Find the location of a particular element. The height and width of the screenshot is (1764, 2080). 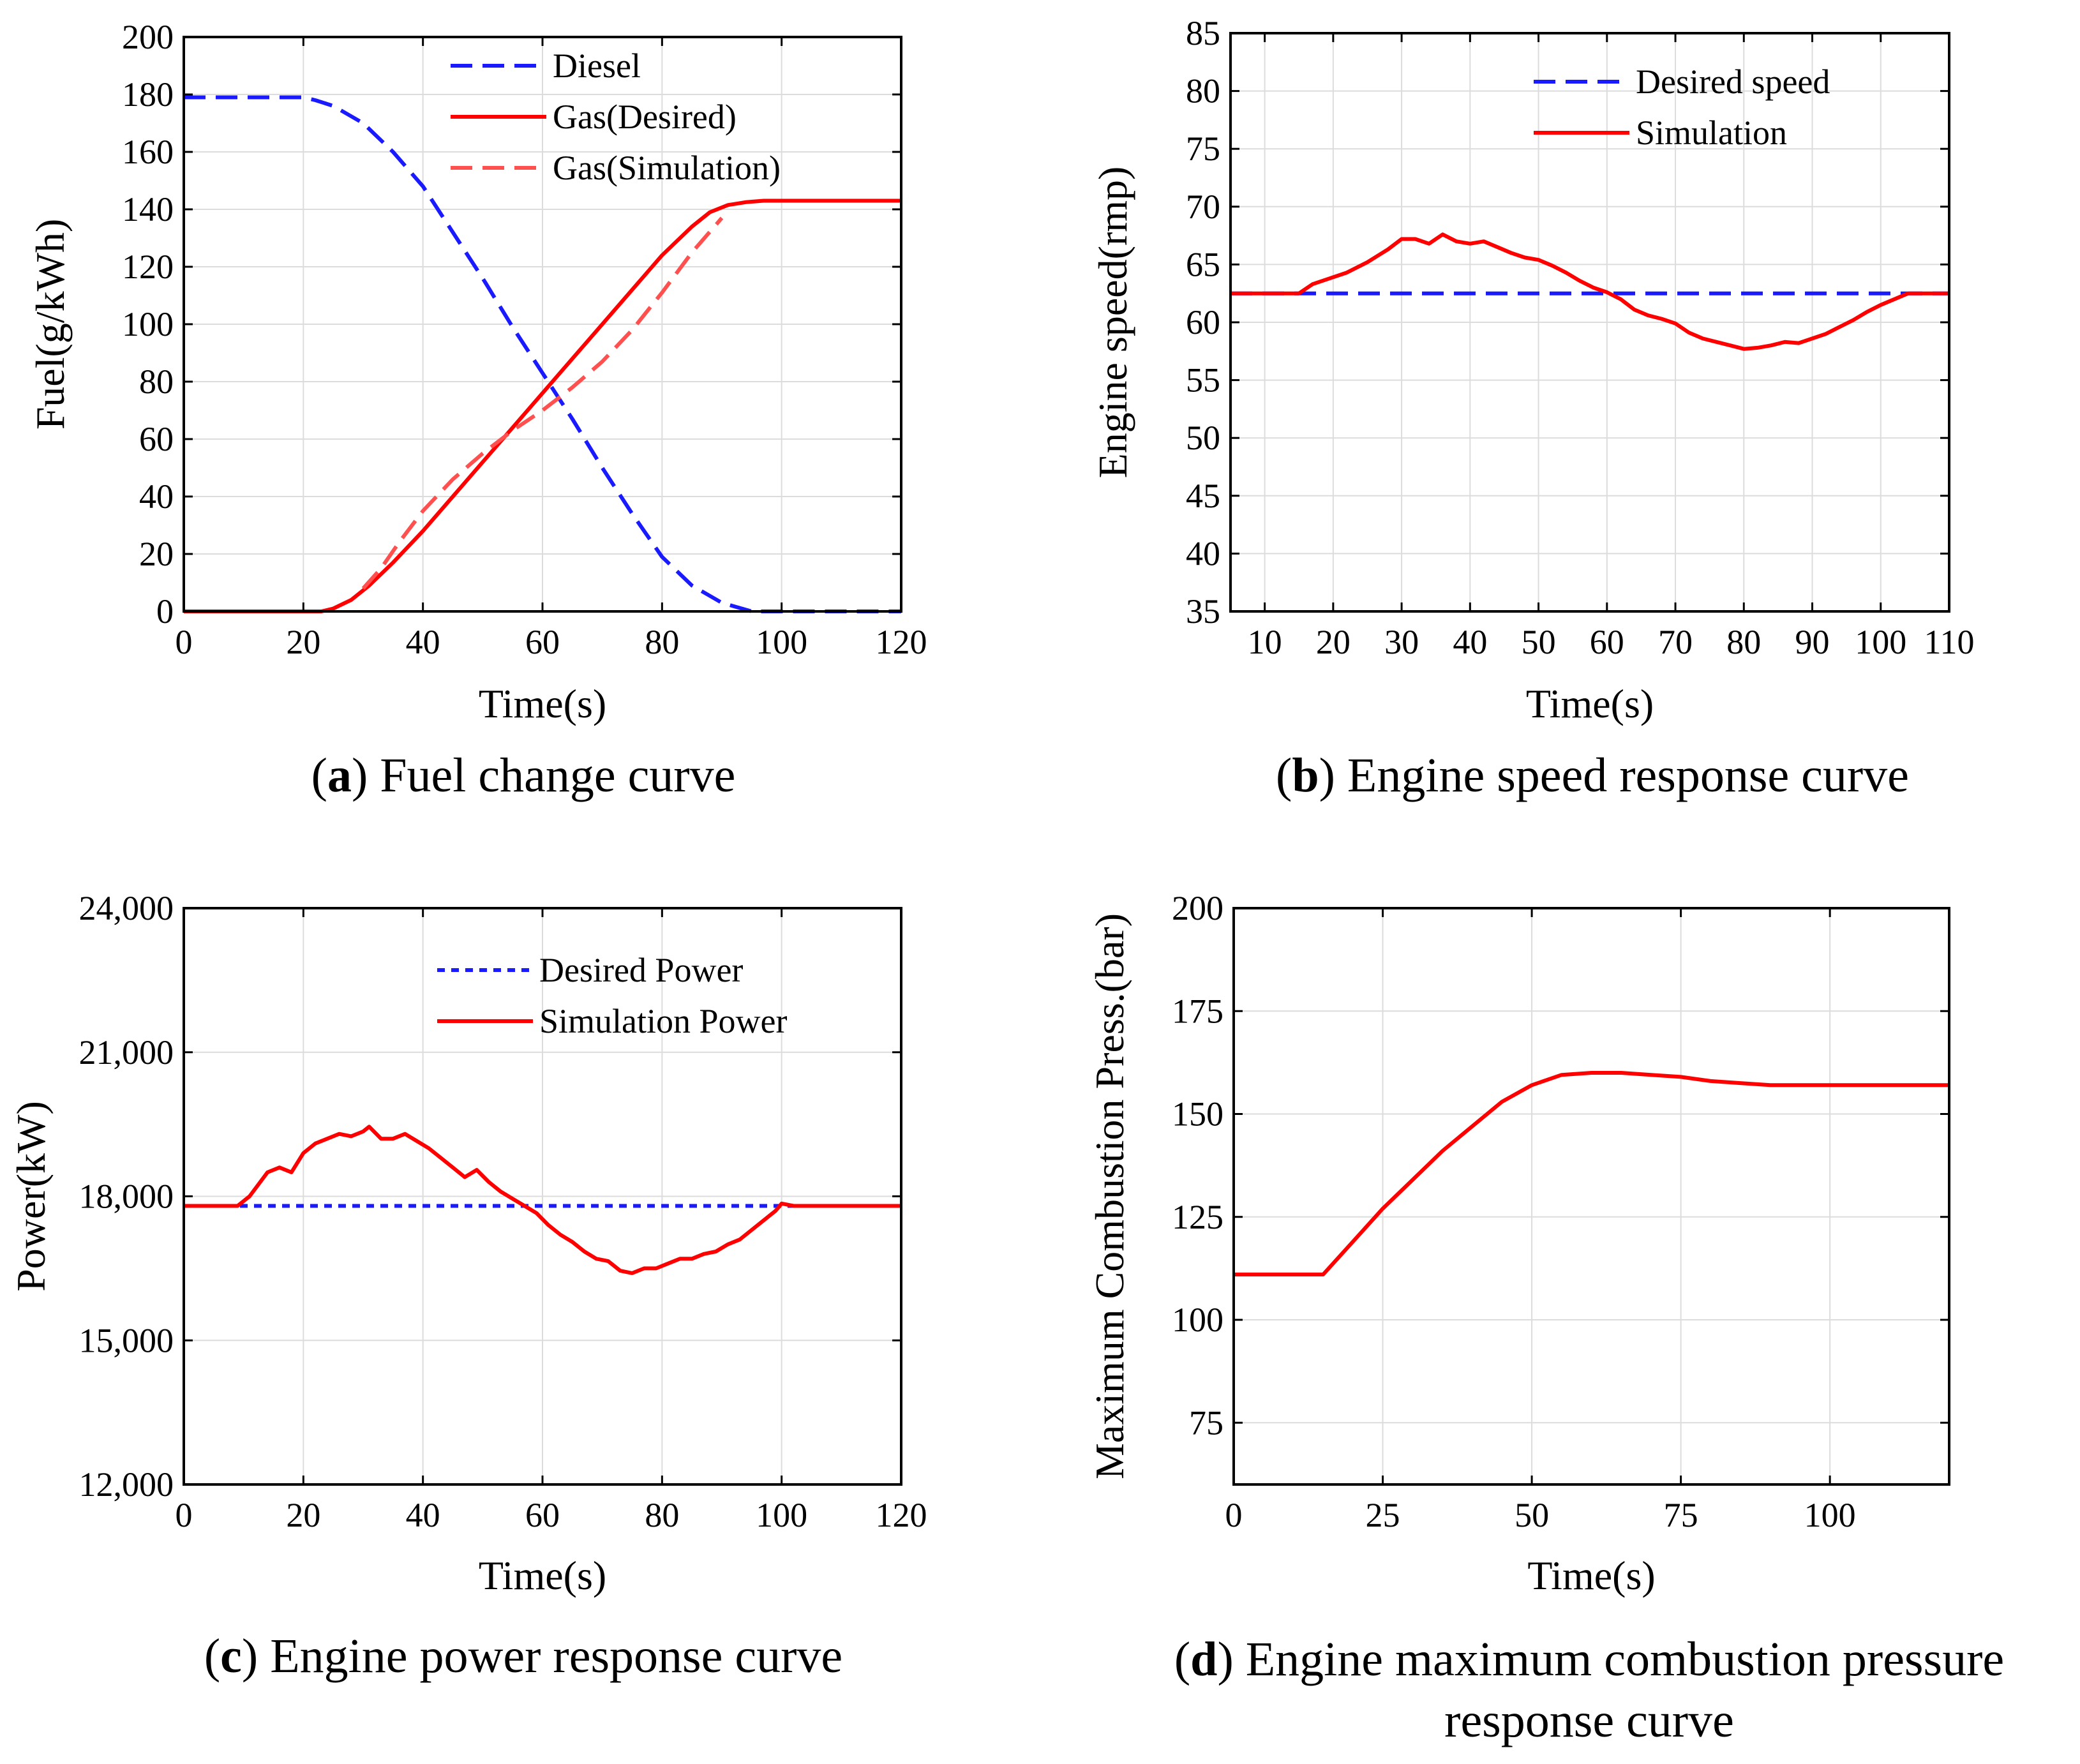

y-tick-label: 140 is located at coordinates (148, 209).